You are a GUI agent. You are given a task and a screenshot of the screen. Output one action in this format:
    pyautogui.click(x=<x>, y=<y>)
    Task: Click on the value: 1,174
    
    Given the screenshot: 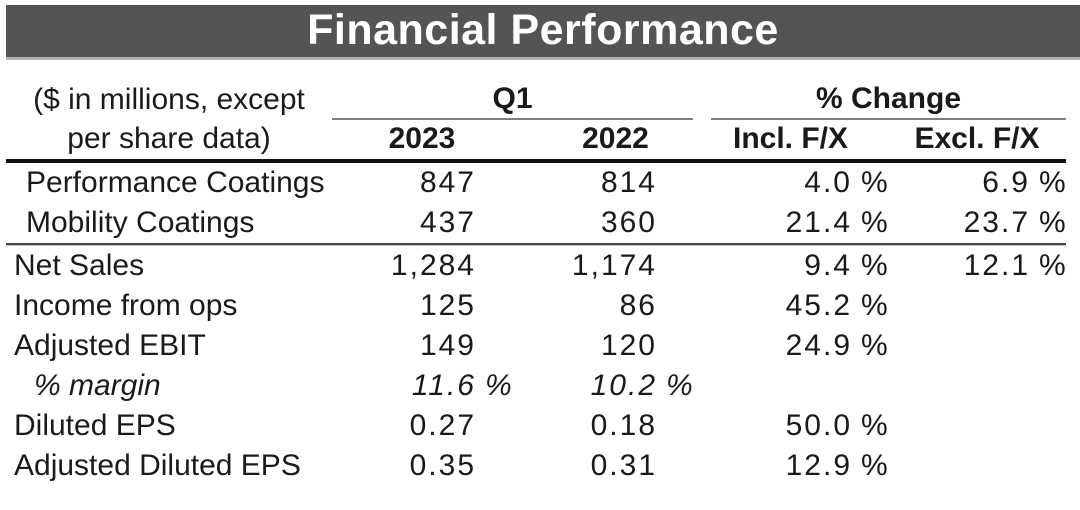 What is the action you would take?
    pyautogui.click(x=614, y=265)
    